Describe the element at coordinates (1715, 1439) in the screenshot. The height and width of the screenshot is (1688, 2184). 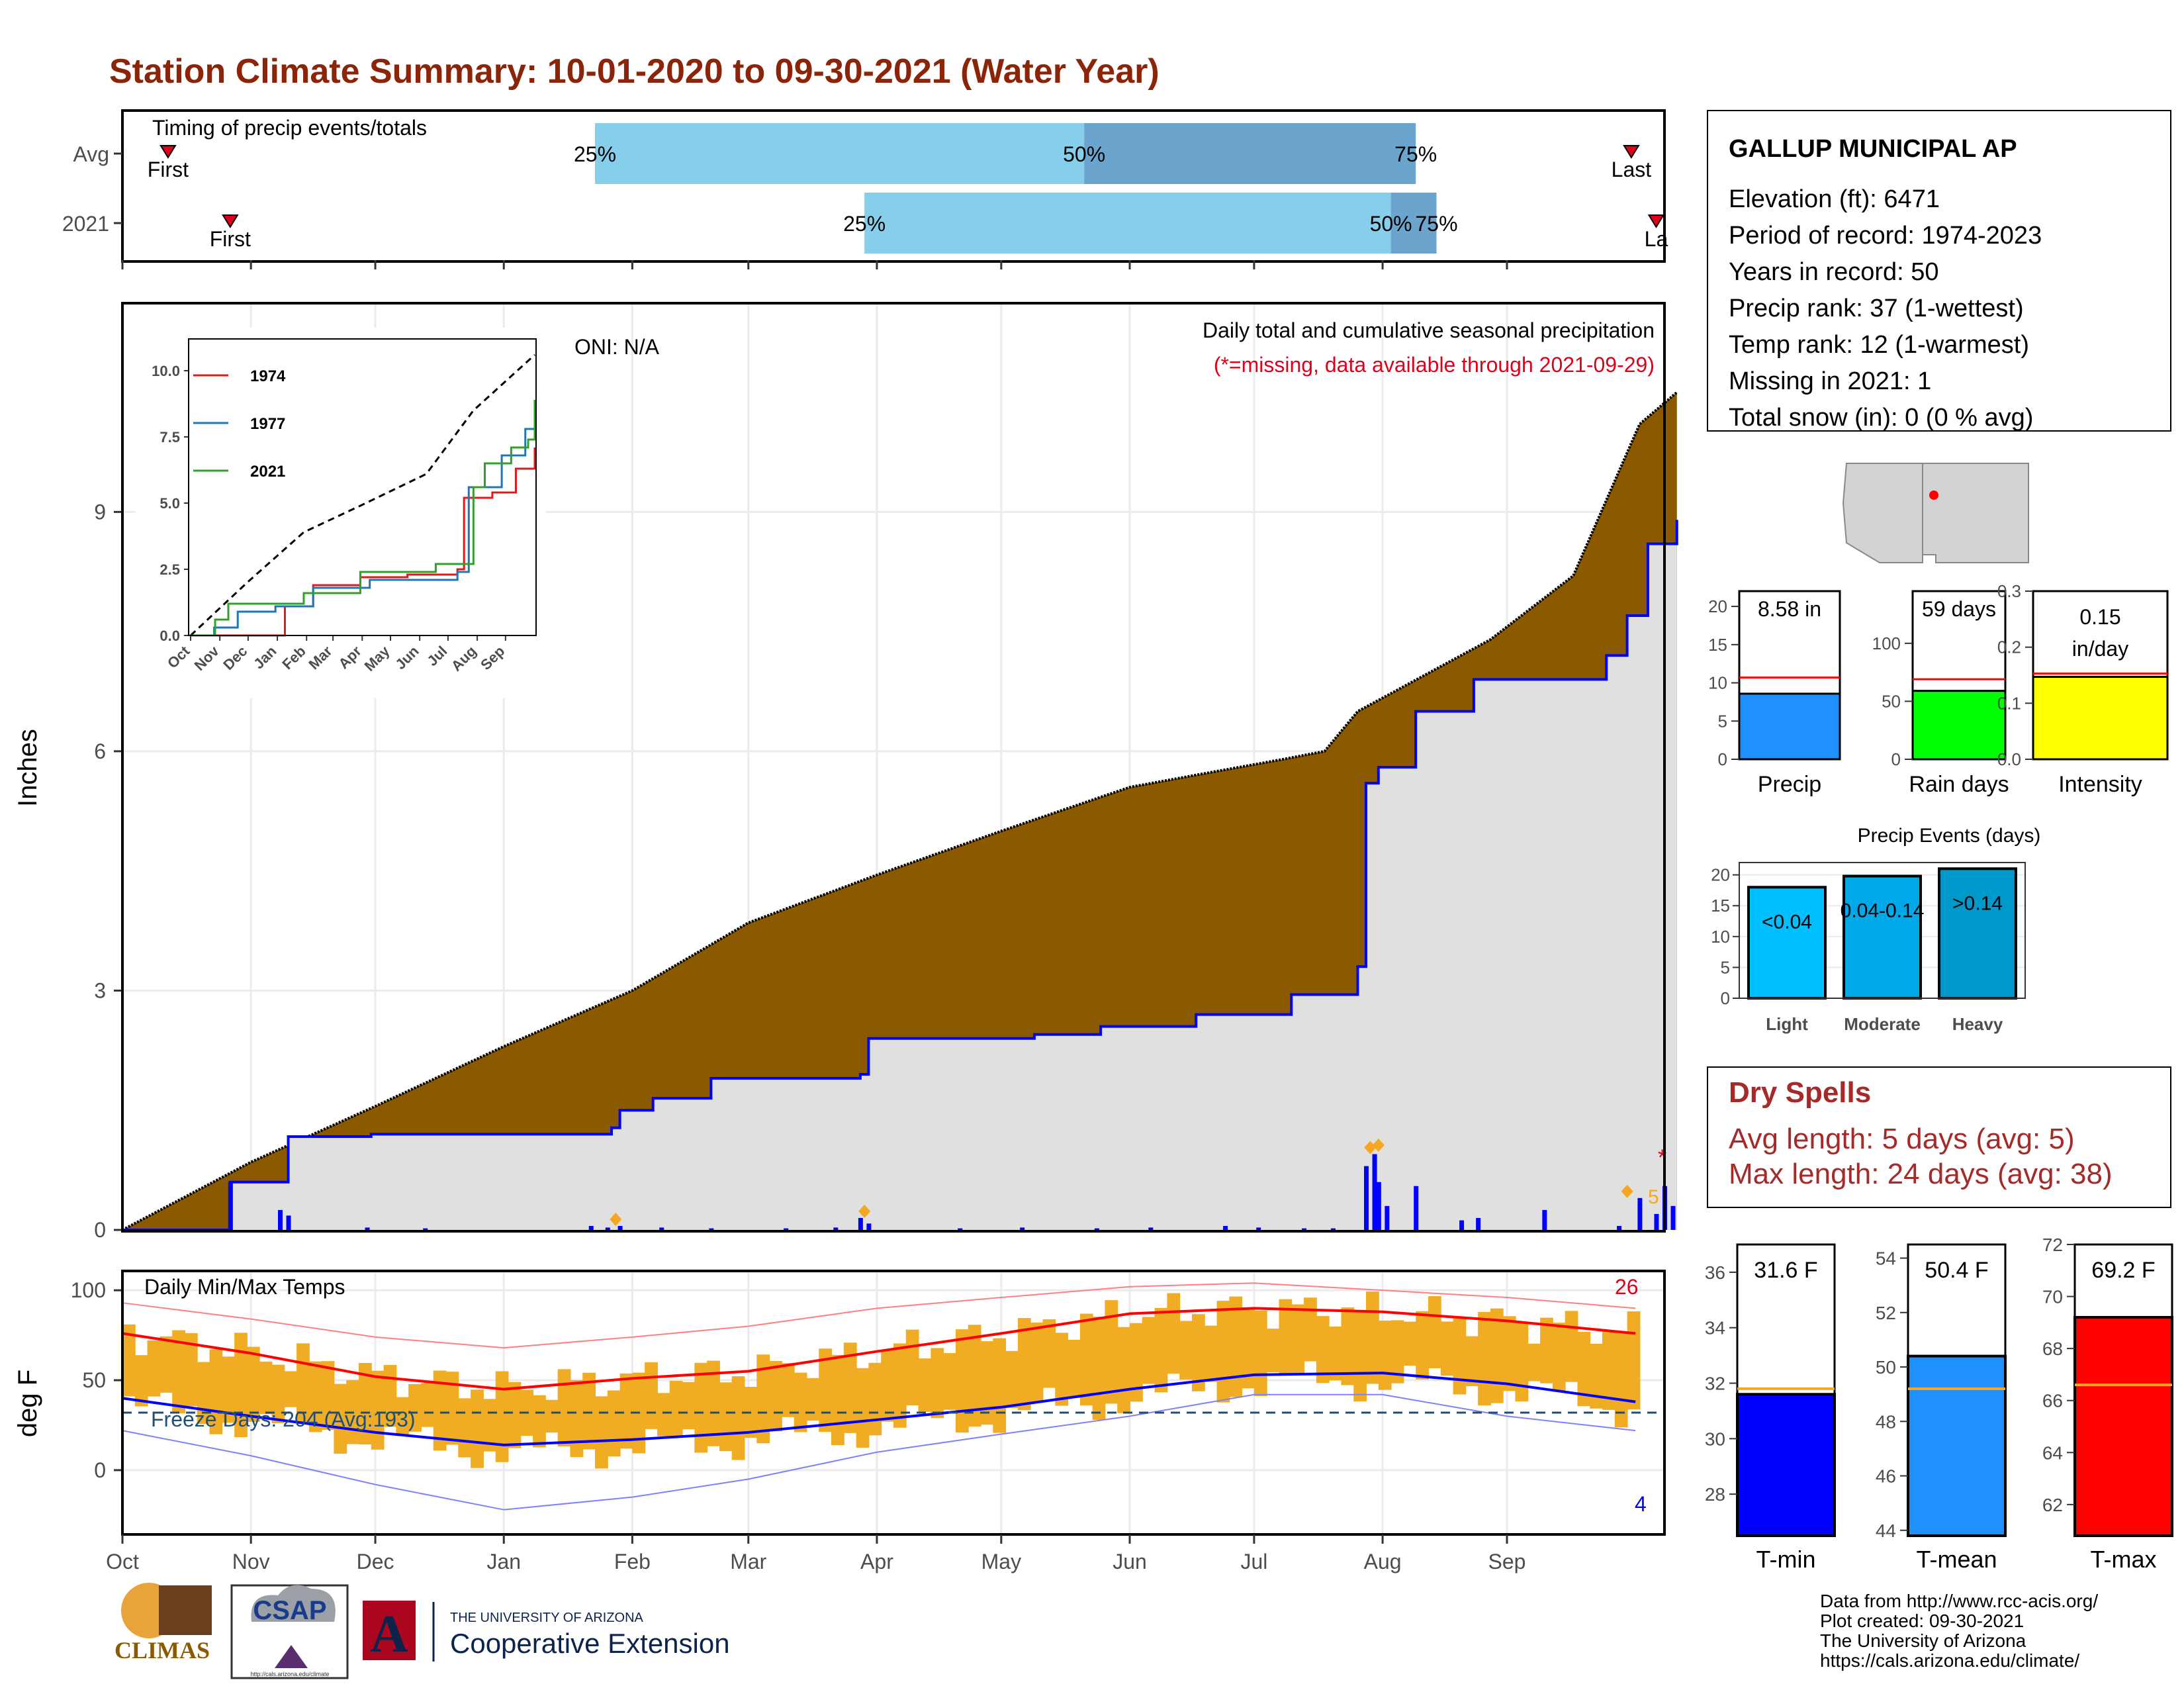
I see `tbar-ytick-label: 30` at that location.